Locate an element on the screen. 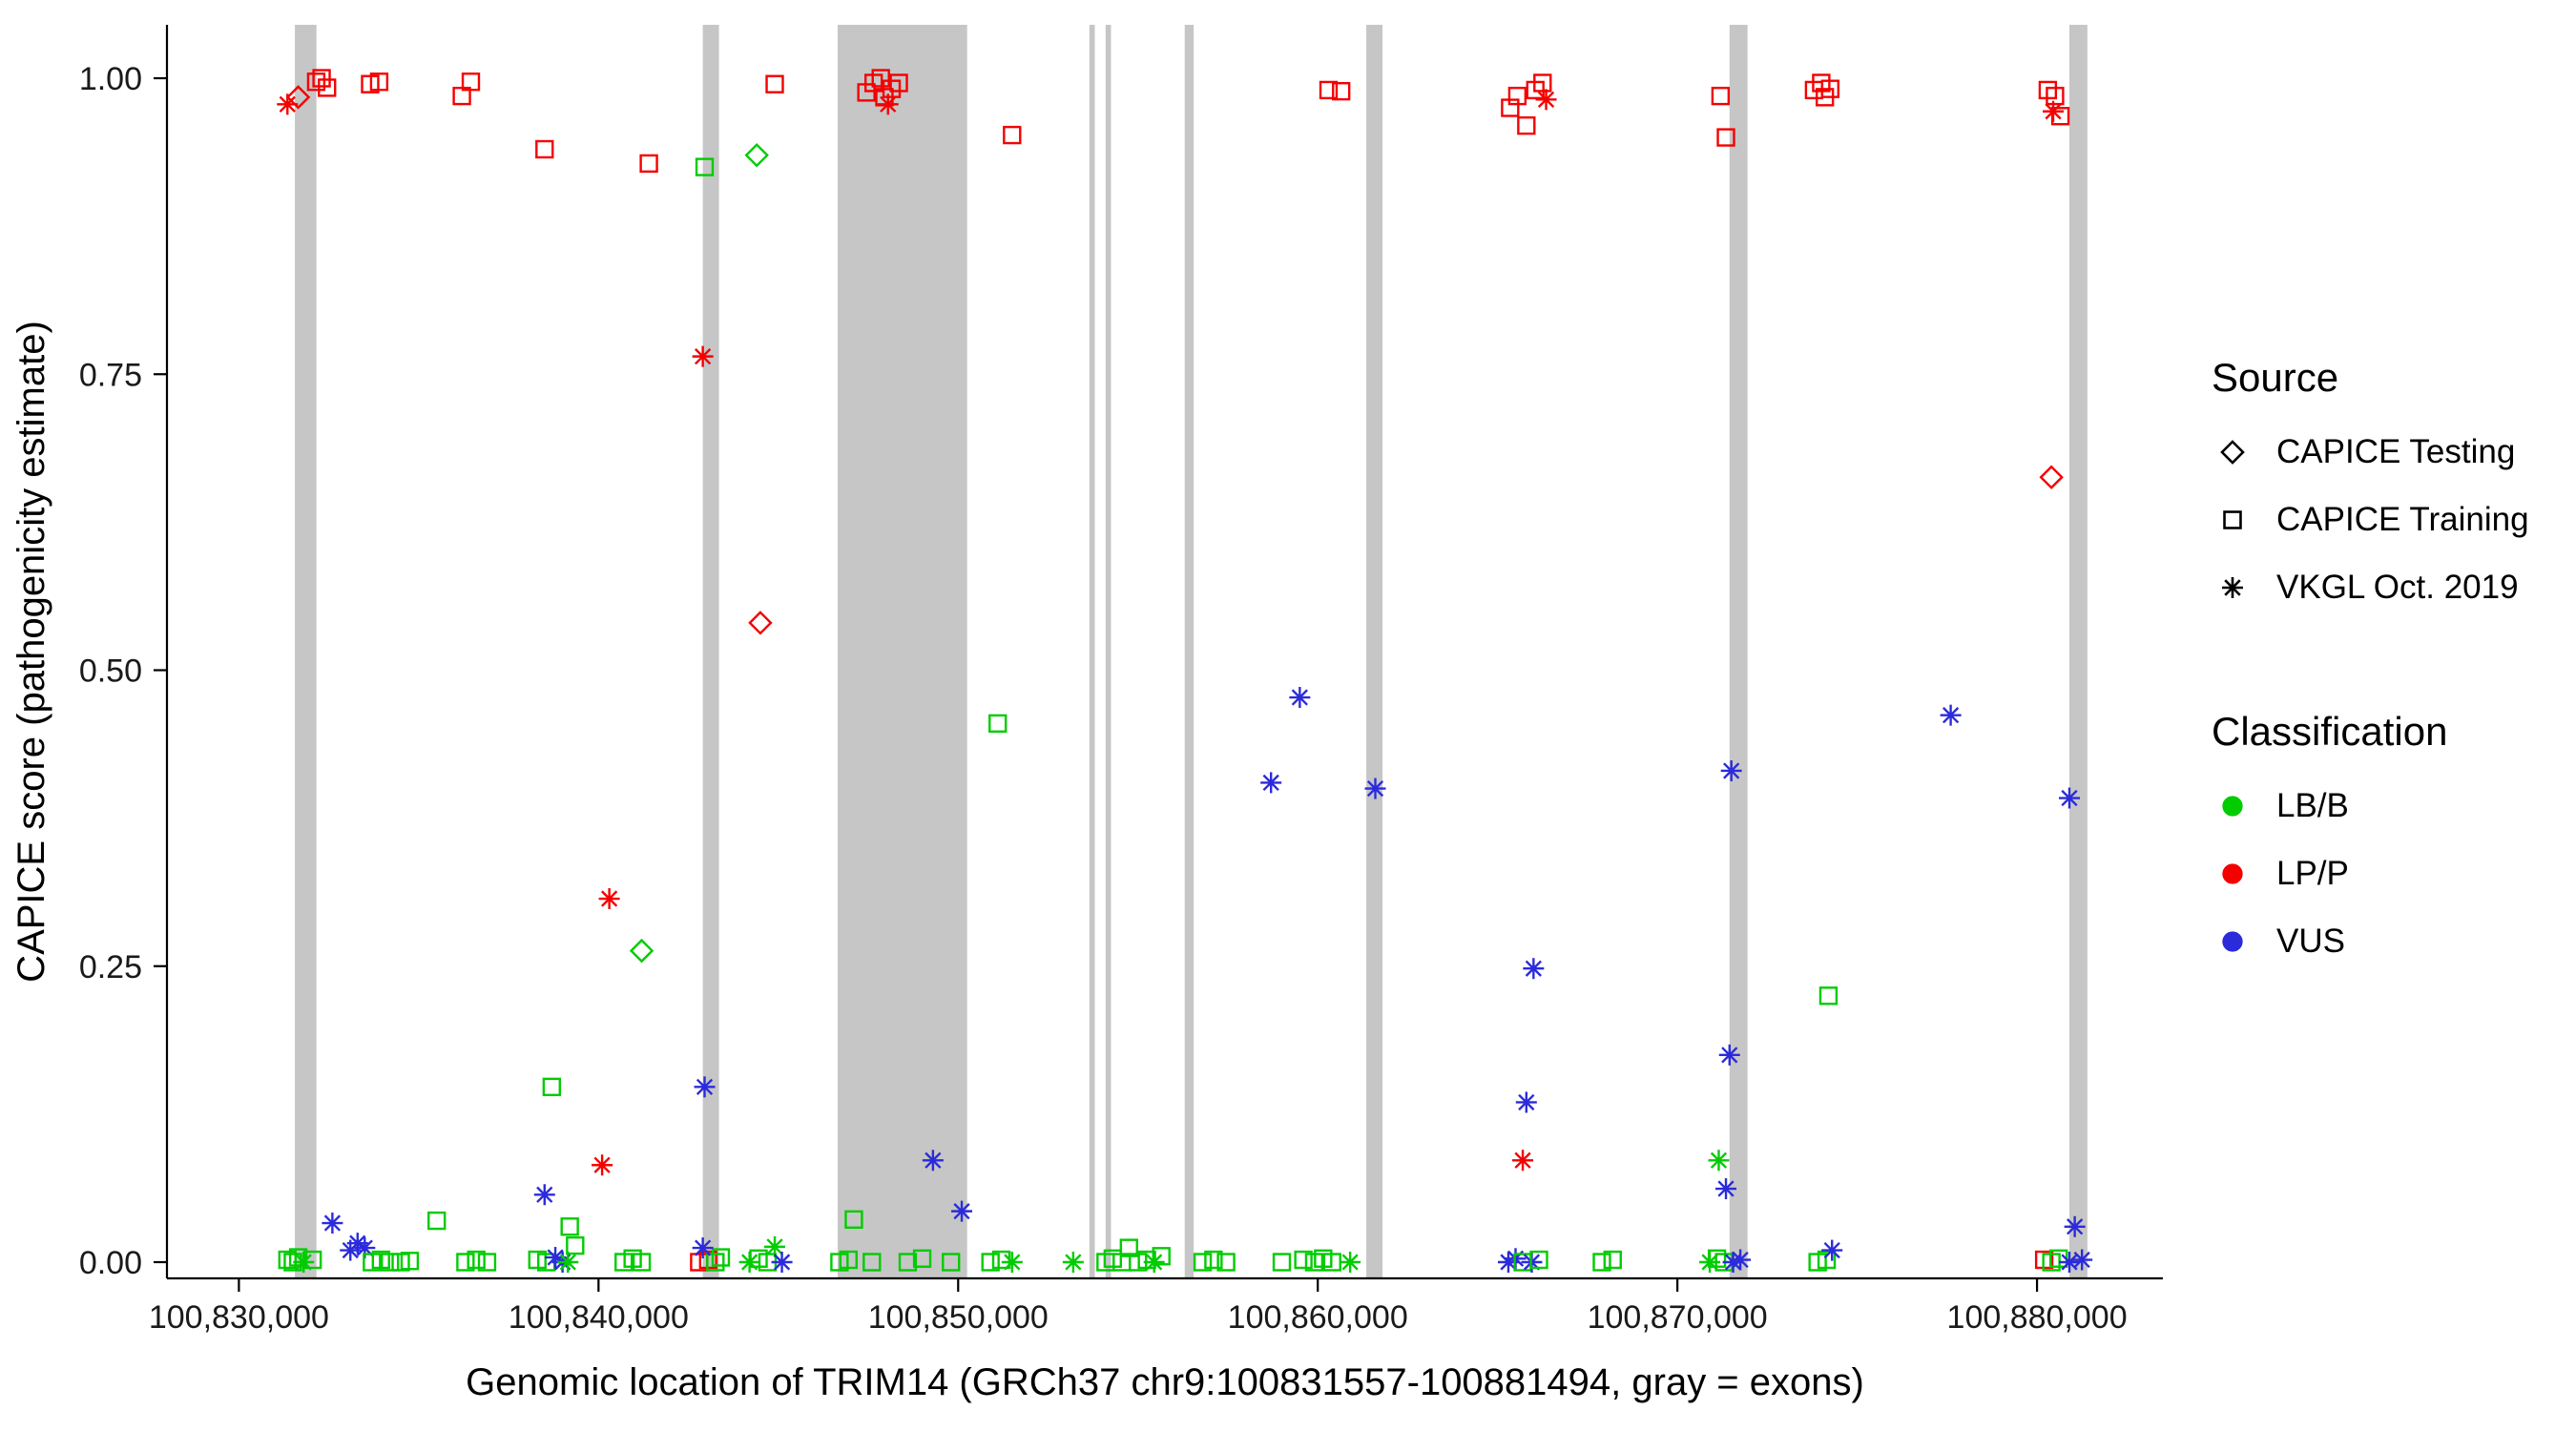 This screenshot has height=1431, width=2576. asterisk-glyph is located at coordinates (2232, 587).